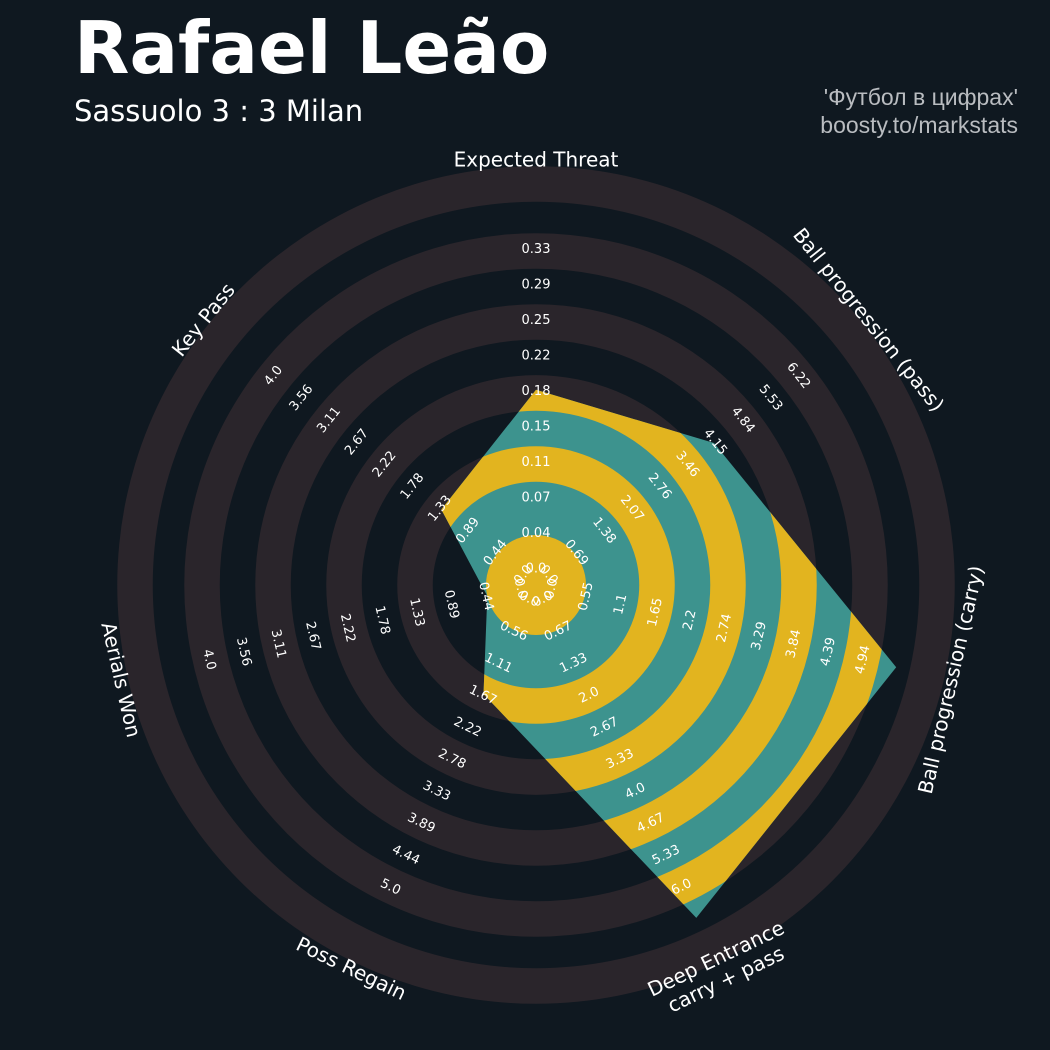 The height and width of the screenshot is (1050, 1050). Describe the element at coordinates (219, 111) in the screenshot. I see `match-subtitle: Sassuolo 3 : 3 Milan` at that location.